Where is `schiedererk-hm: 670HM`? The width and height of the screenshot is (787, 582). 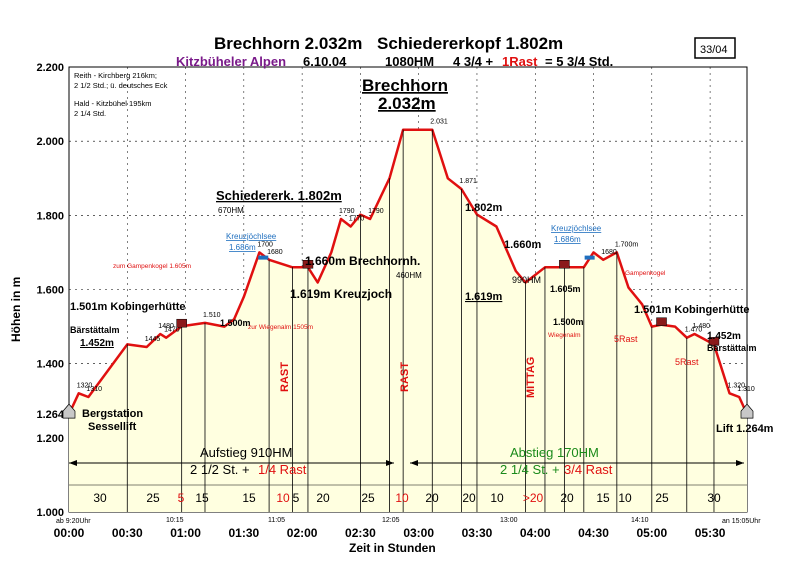 schiedererk-hm: 670HM is located at coordinates (231, 210).